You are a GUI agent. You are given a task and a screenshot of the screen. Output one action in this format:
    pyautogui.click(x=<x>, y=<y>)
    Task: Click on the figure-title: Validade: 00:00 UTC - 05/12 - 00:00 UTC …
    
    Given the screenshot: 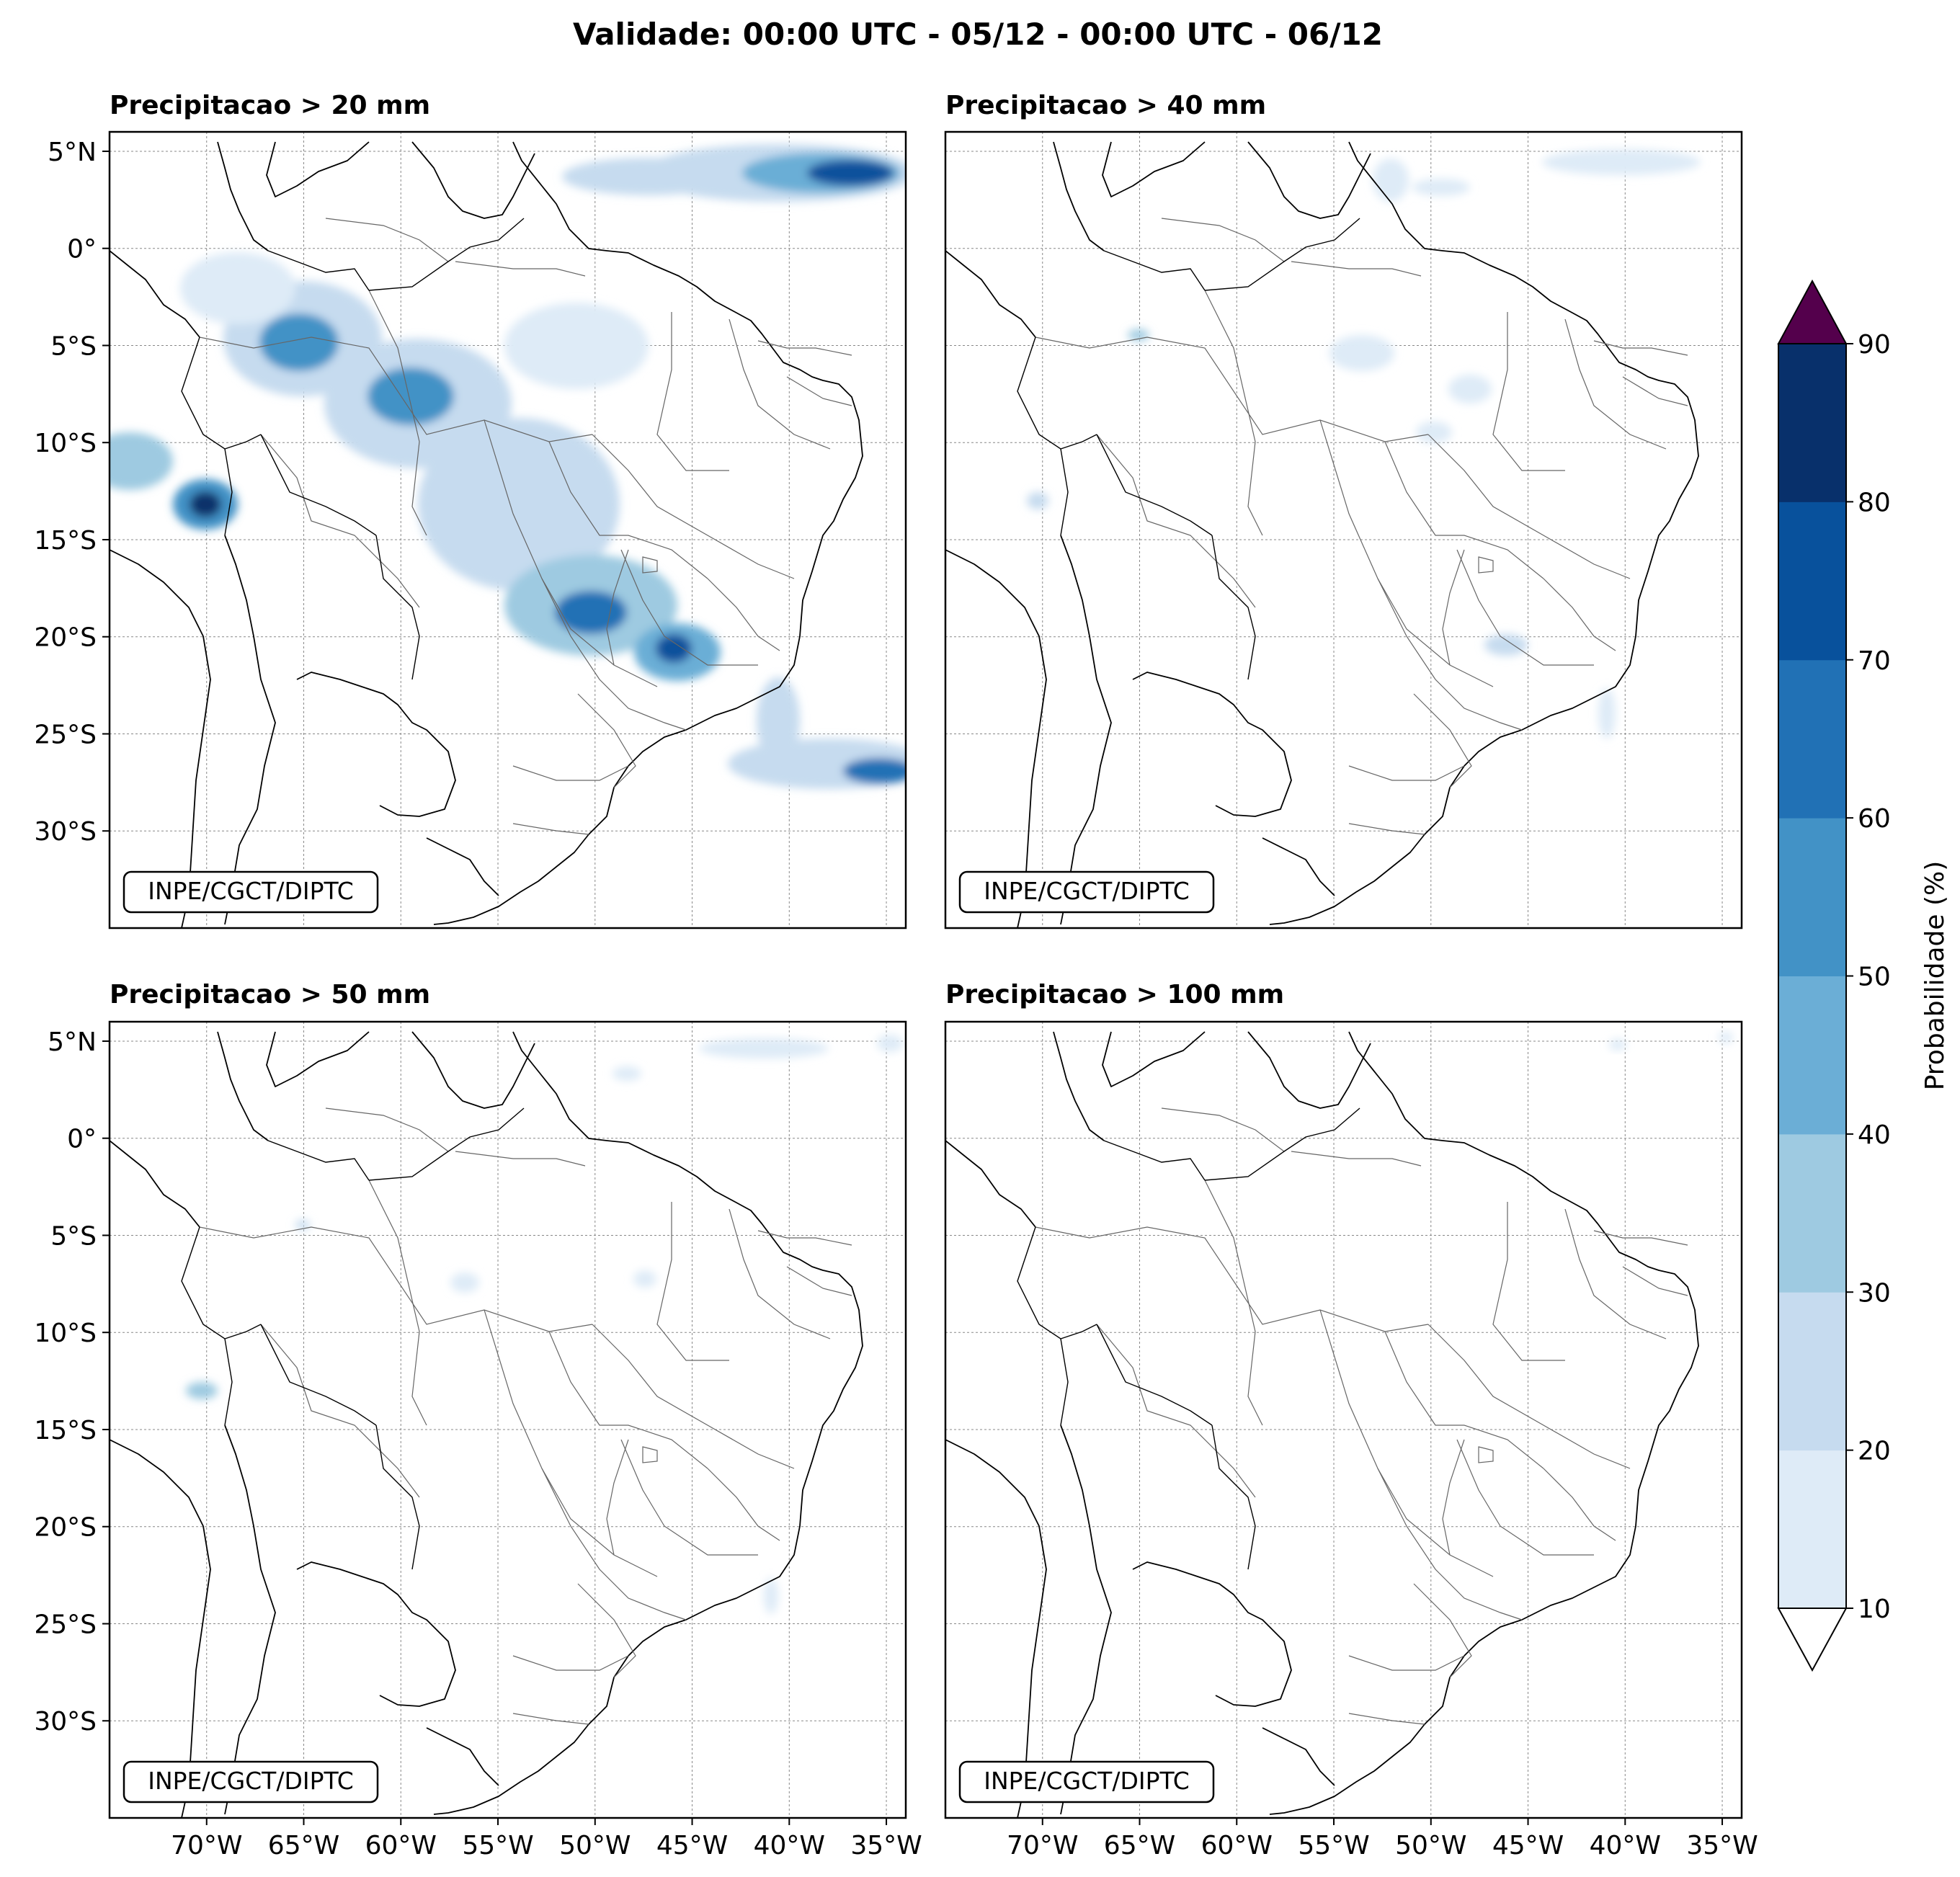 What is the action you would take?
    pyautogui.click(x=978, y=35)
    